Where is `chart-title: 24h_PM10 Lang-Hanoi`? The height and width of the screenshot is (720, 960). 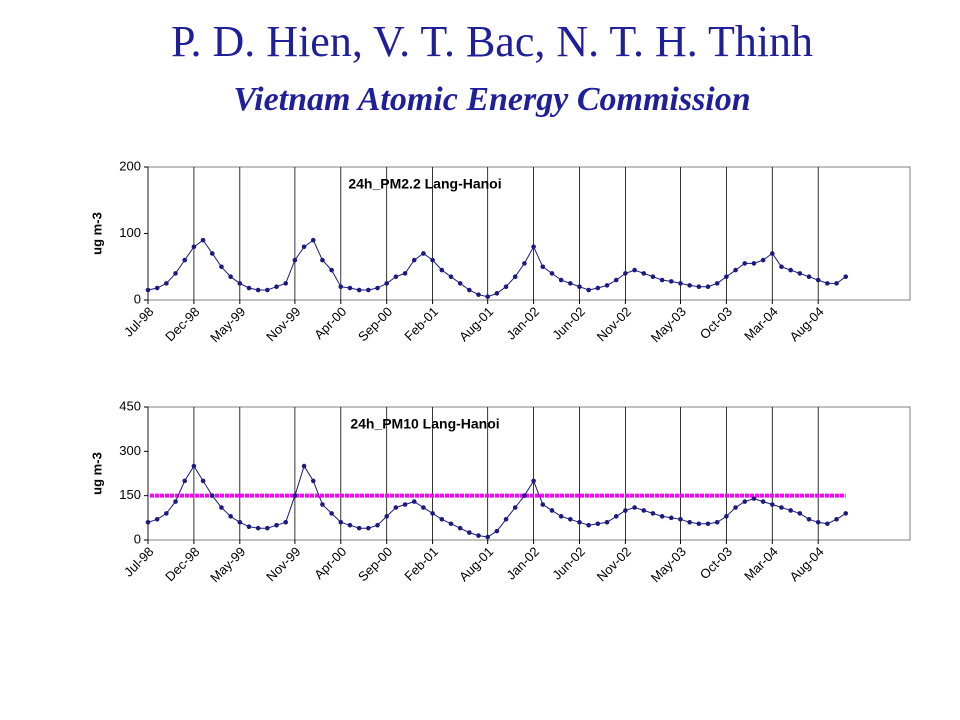
chart-title: 24h_PM10 Lang-Hanoi is located at coordinates (424, 424).